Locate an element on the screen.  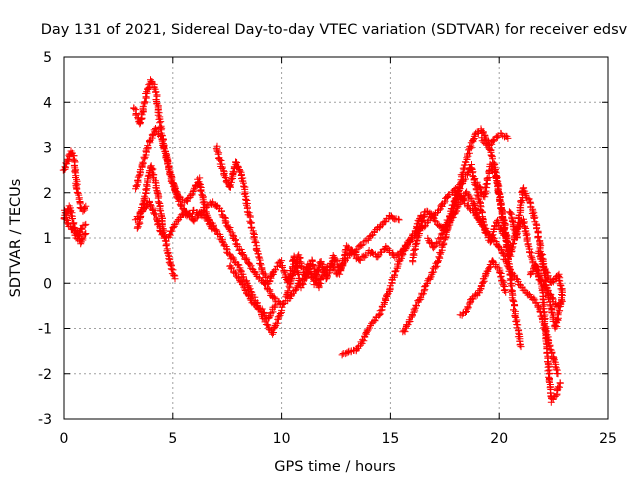
x-tick-label: 25 is located at coordinates (608, 439).